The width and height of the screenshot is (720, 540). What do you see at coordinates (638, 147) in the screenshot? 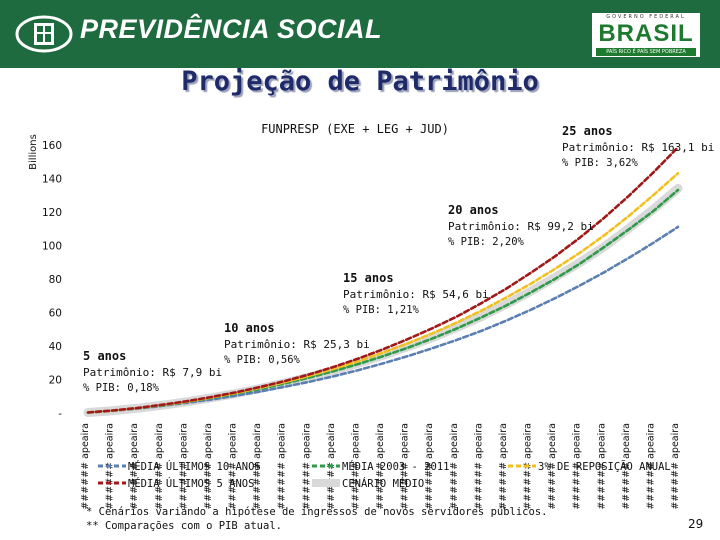
I see `annotation-patrimonio: Patrimônio: R$ 163,1 bi` at bounding box center [638, 147].